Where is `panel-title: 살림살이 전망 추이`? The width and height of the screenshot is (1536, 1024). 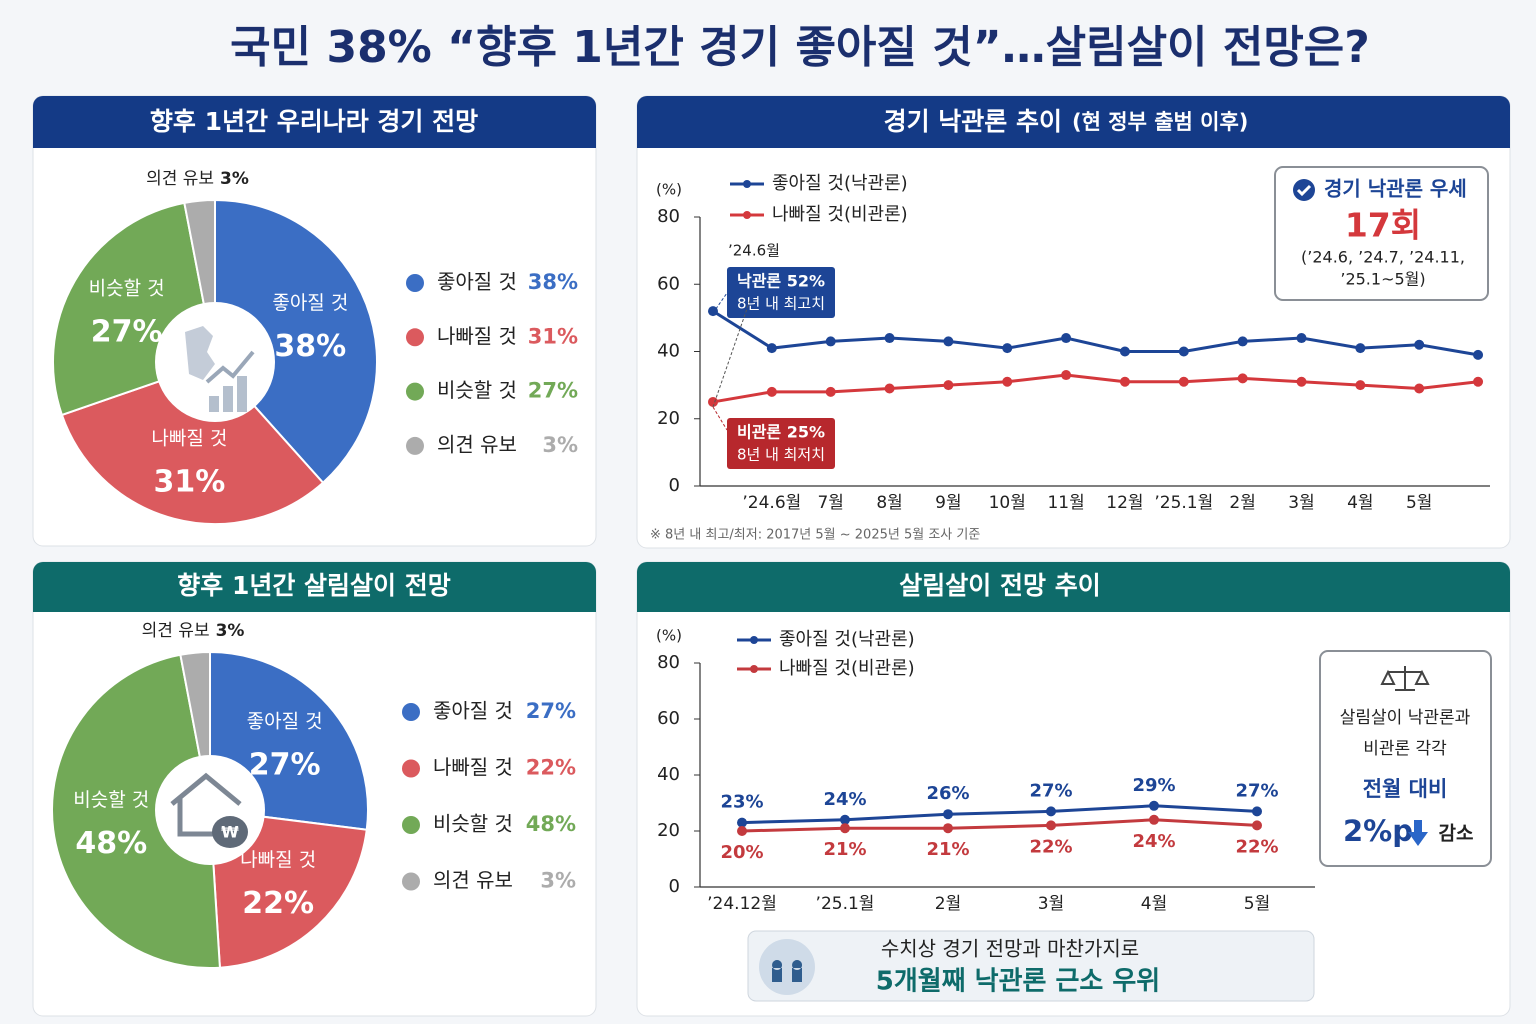
panel-title: 살림살이 전망 추이 is located at coordinates (999, 585).